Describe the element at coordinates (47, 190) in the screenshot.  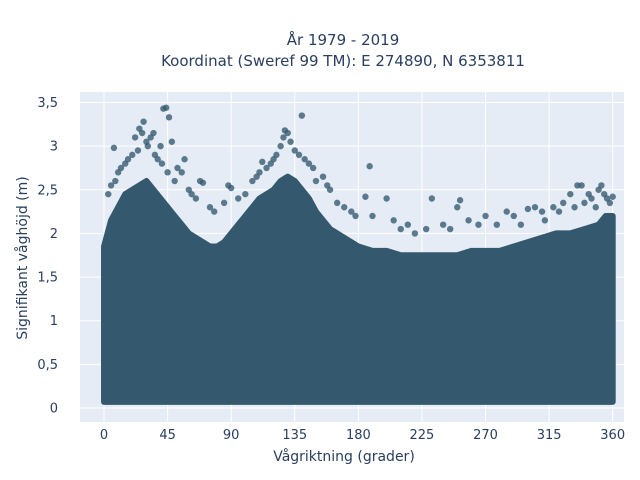
I see `y-tick-label: 2,5` at that location.